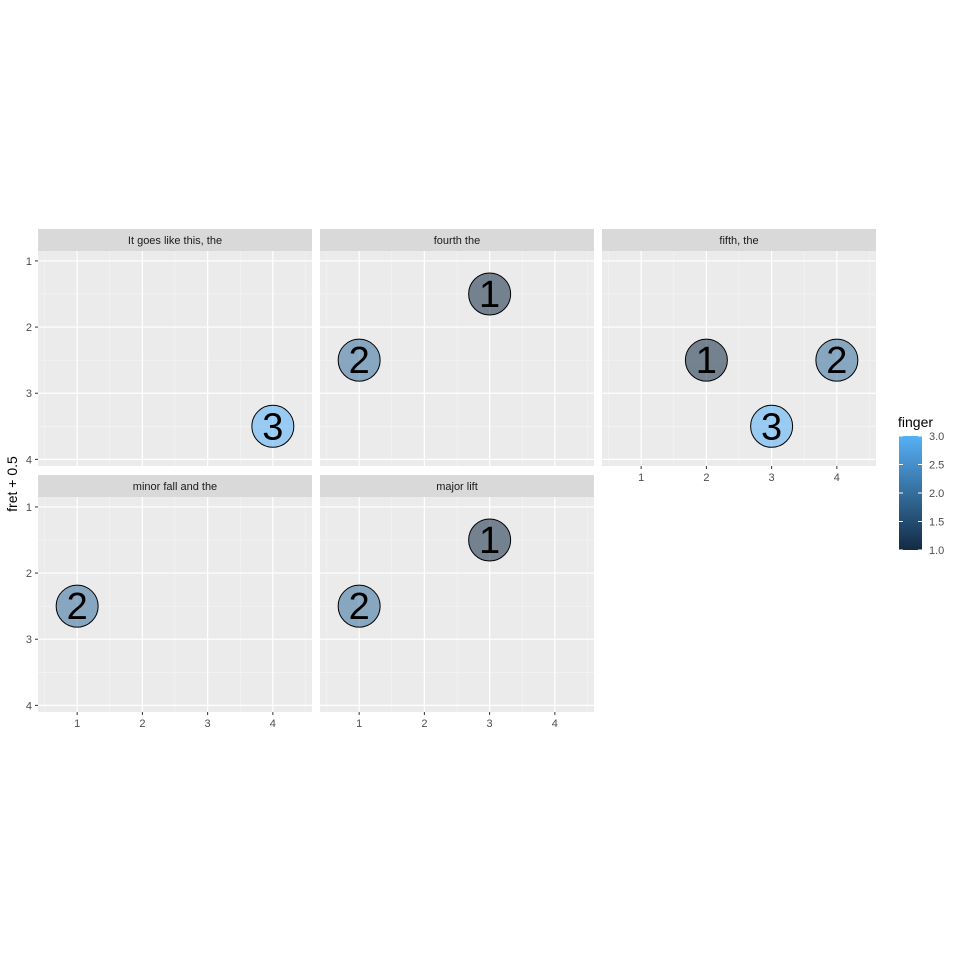 The image size is (960, 960). What do you see at coordinates (910, 493) in the screenshot?
I see `colorbar` at bounding box center [910, 493].